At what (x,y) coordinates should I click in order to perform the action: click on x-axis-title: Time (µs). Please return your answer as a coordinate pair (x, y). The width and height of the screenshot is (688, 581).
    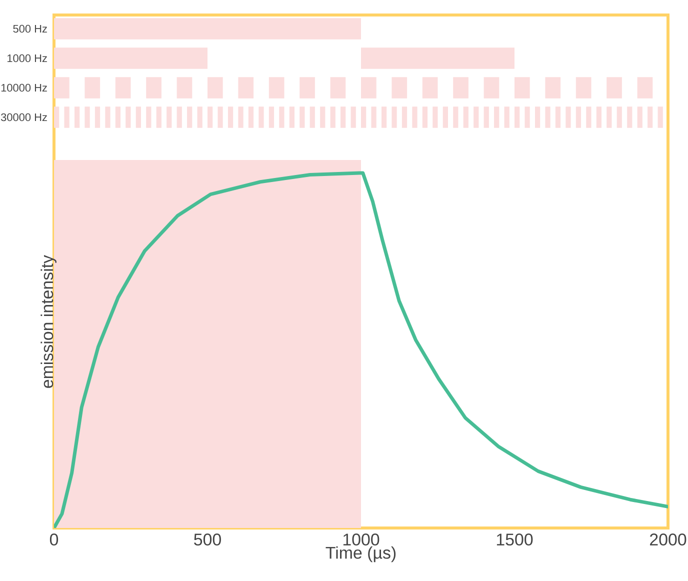
    Looking at the image, I should click on (361, 554).